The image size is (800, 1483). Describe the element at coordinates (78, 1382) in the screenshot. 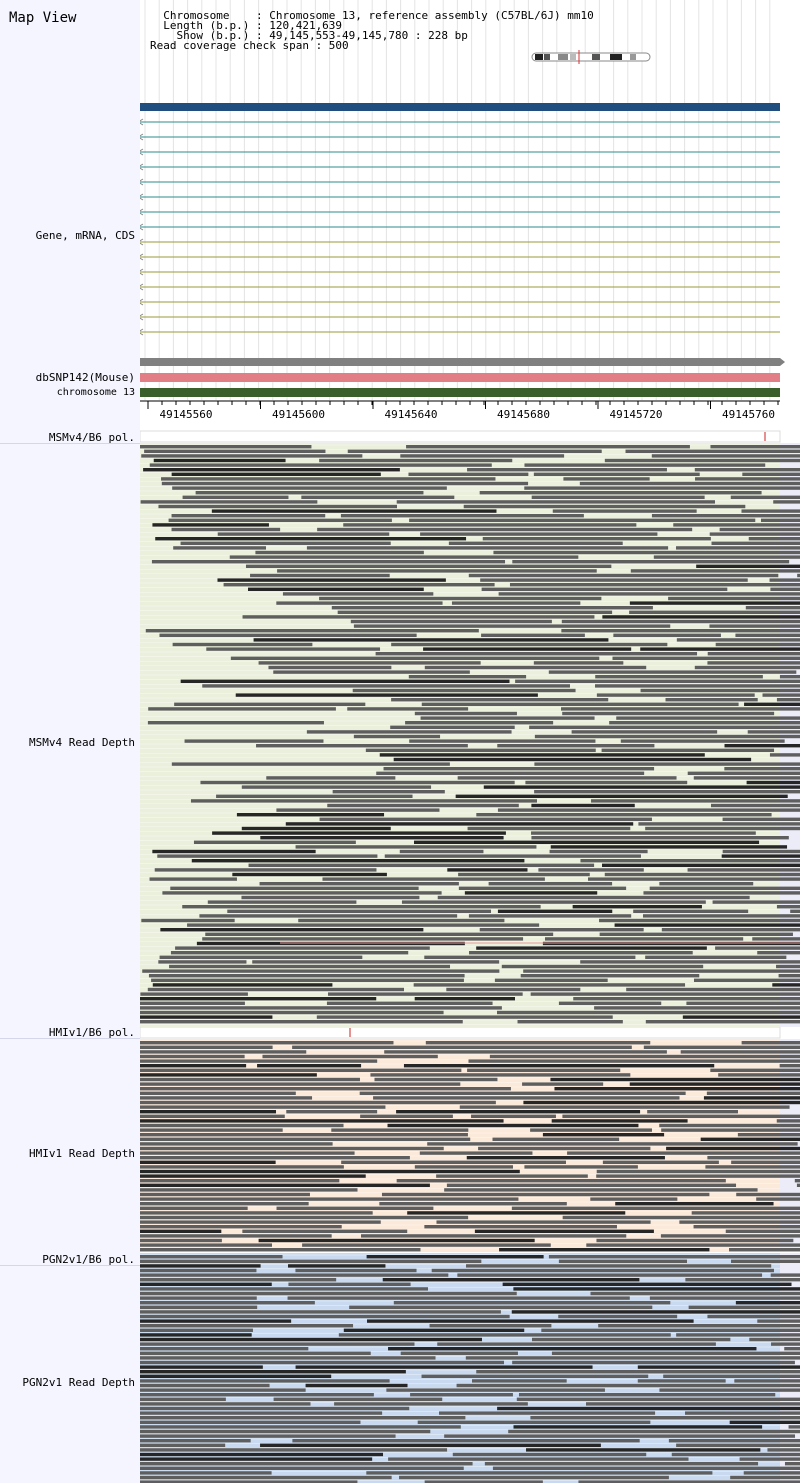

I see `pgn-depth-label: PGN2v1 Read Depth` at that location.